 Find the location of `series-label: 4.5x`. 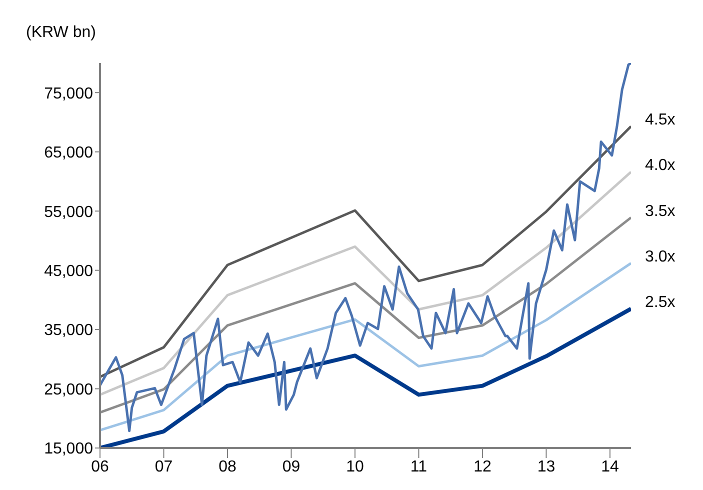

series-label: 4.5x is located at coordinates (660, 120).